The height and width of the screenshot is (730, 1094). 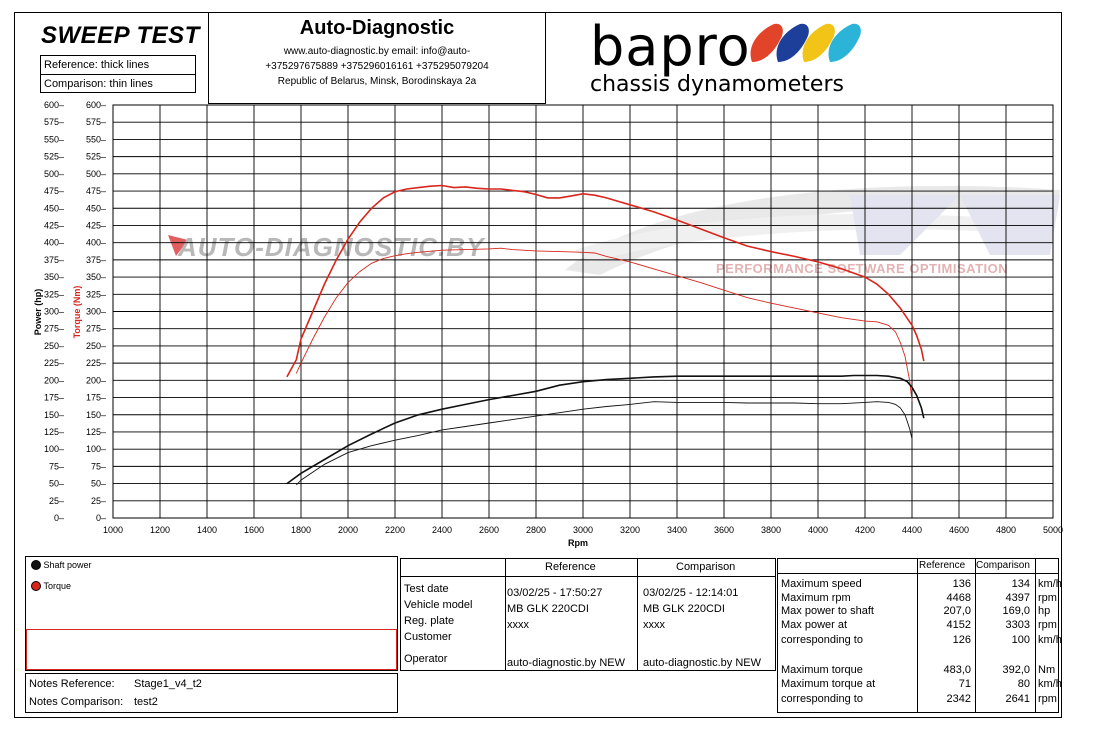 I want to click on x-tick-label: 2200, so click(x=395, y=530).